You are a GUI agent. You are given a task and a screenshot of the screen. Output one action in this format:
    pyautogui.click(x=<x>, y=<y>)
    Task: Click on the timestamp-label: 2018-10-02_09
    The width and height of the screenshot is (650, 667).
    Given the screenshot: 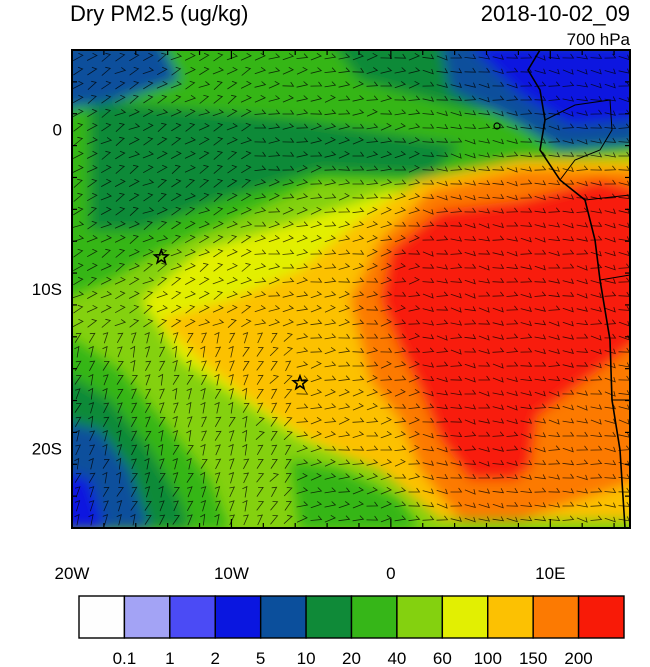 What is the action you would take?
    pyautogui.click(x=555, y=13)
    